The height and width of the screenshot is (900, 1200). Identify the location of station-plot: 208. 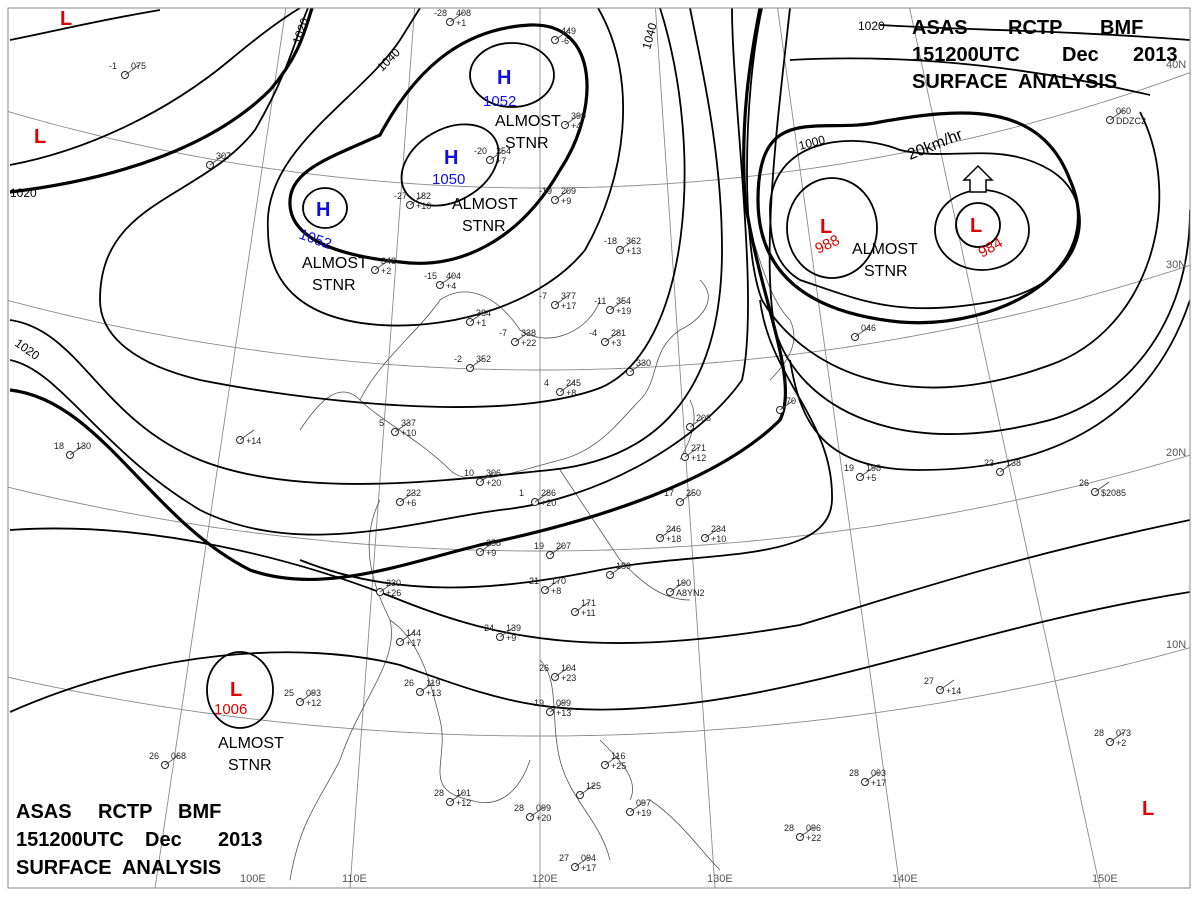
(698, 422).